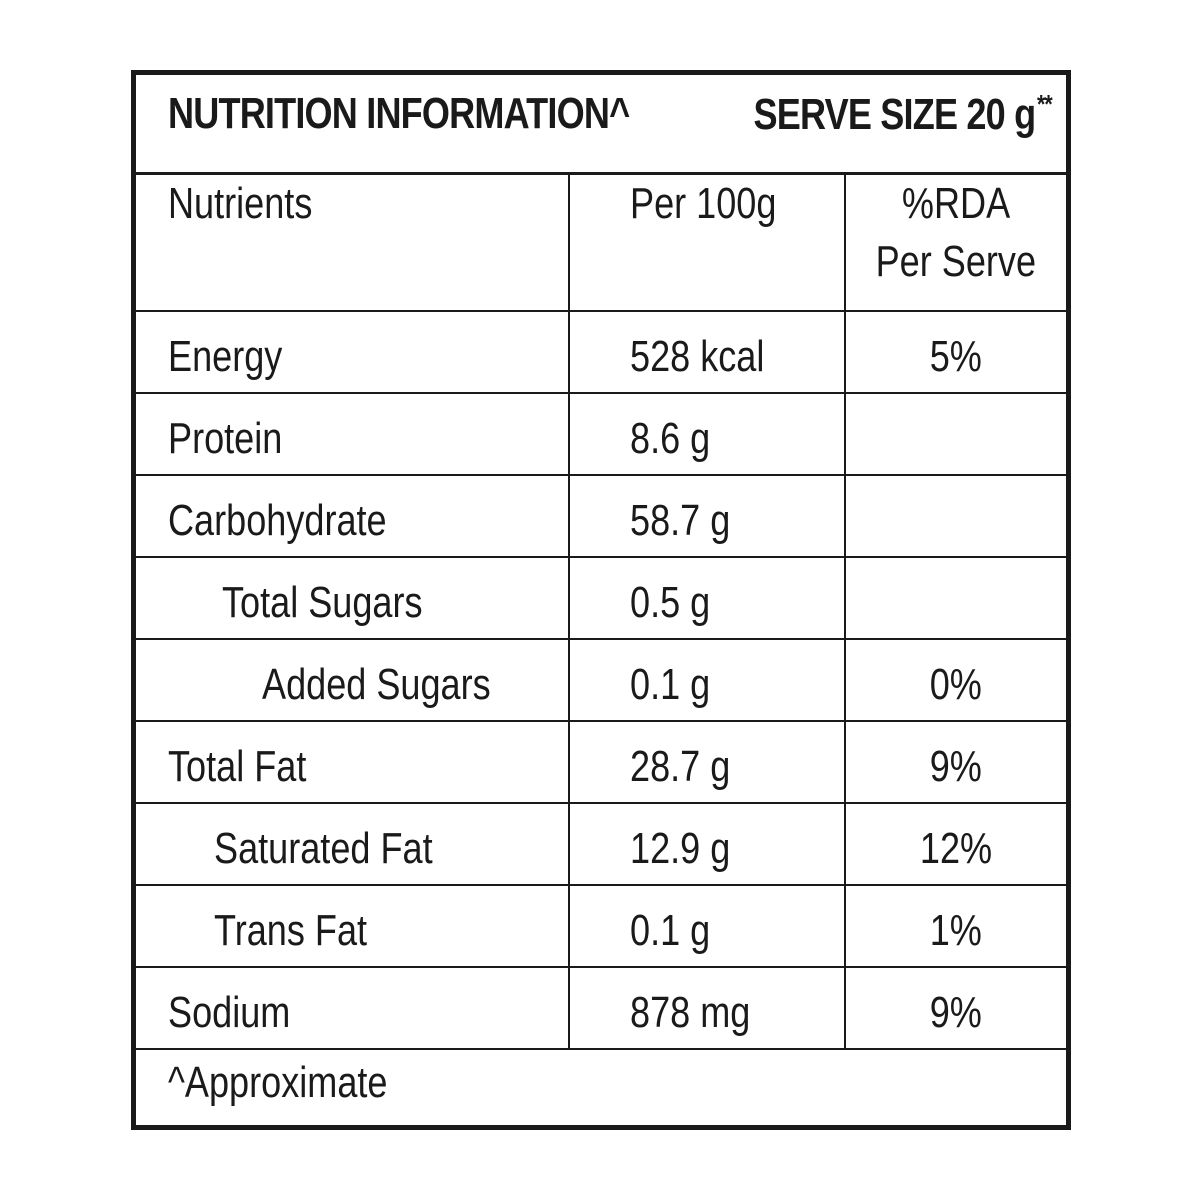 This screenshot has height=1200, width=1200. I want to click on header-rda: %RDA Per Serve, so click(956, 242).